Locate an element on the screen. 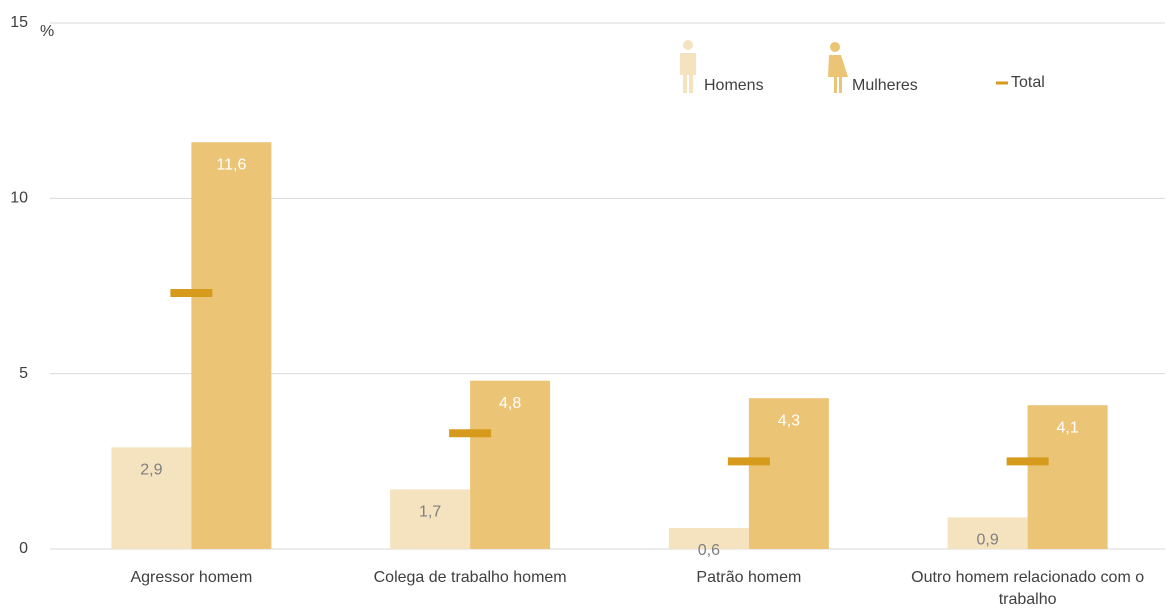  value-label: 4,8 is located at coordinates (510, 403).